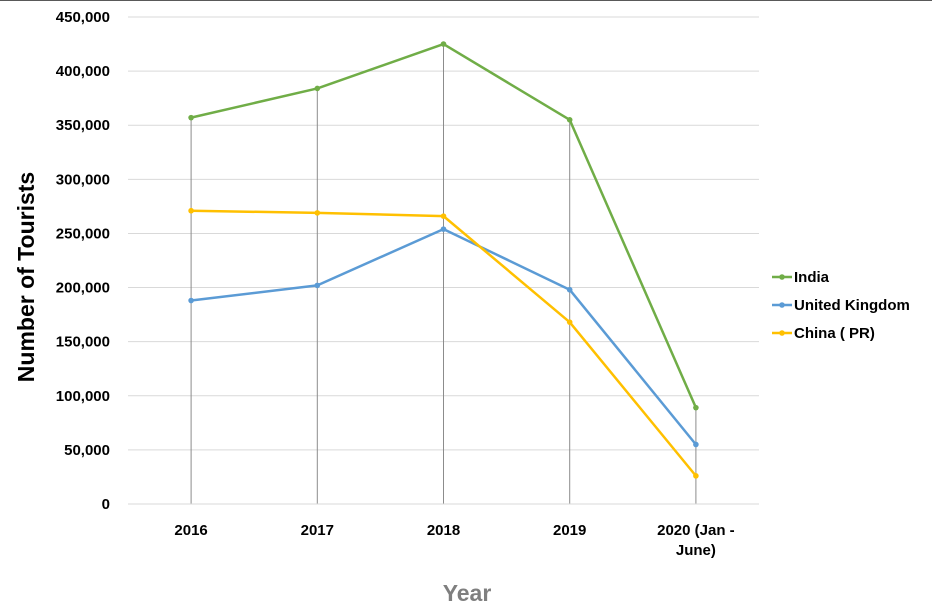 This screenshot has width=932, height=615. Describe the element at coordinates (467, 593) in the screenshot. I see `x-axis-title: Year` at that location.